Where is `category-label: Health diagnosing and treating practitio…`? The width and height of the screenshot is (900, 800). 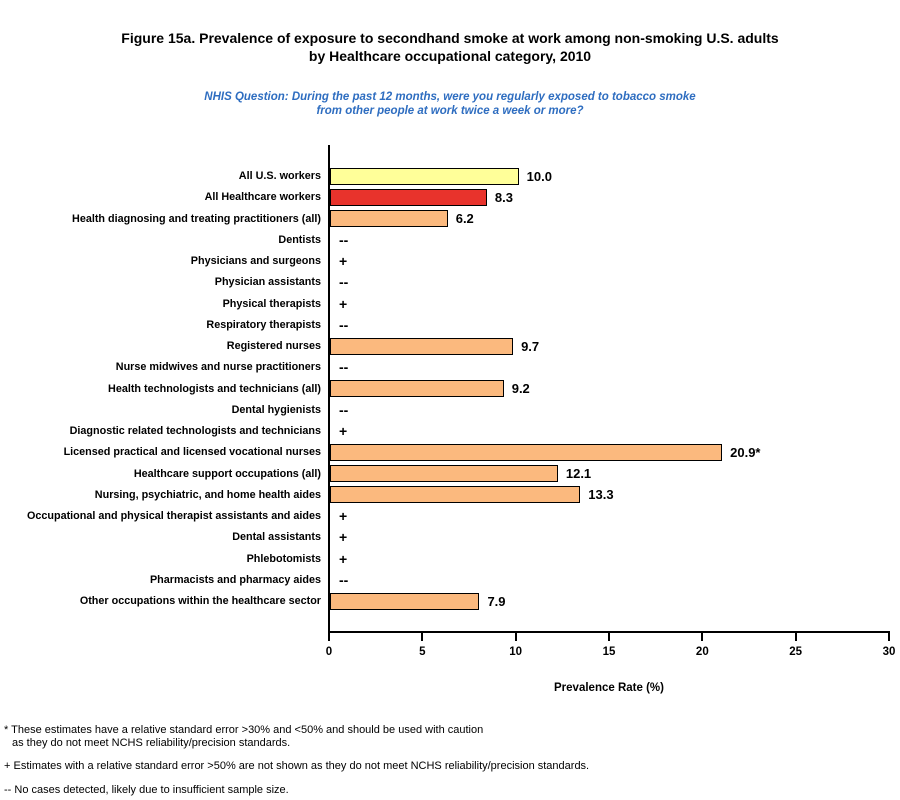 category-label: Health diagnosing and treating practitio… is located at coordinates (196, 218).